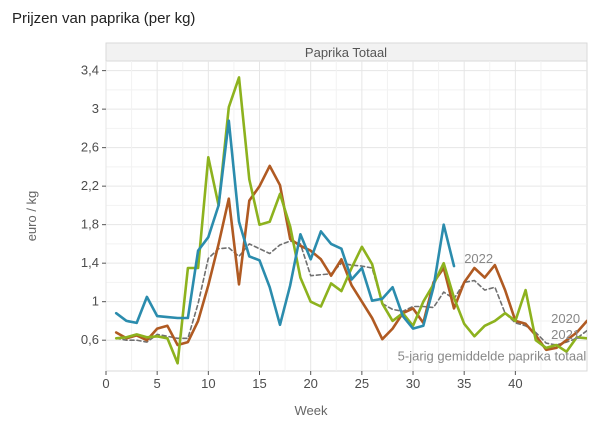 This screenshot has height=435, width=600. I want to click on x-tick-label: 40, so click(515, 383).